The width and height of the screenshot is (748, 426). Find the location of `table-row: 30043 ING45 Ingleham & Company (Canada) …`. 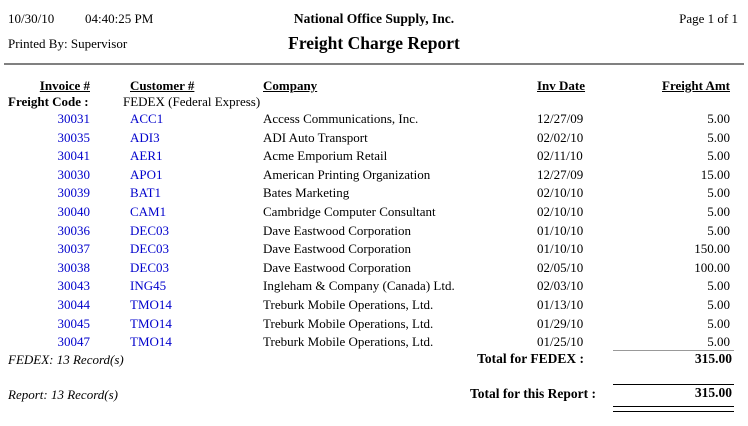

table-row: 30043 ING45 Ingleham & Company (Canada) … is located at coordinates (374, 286).